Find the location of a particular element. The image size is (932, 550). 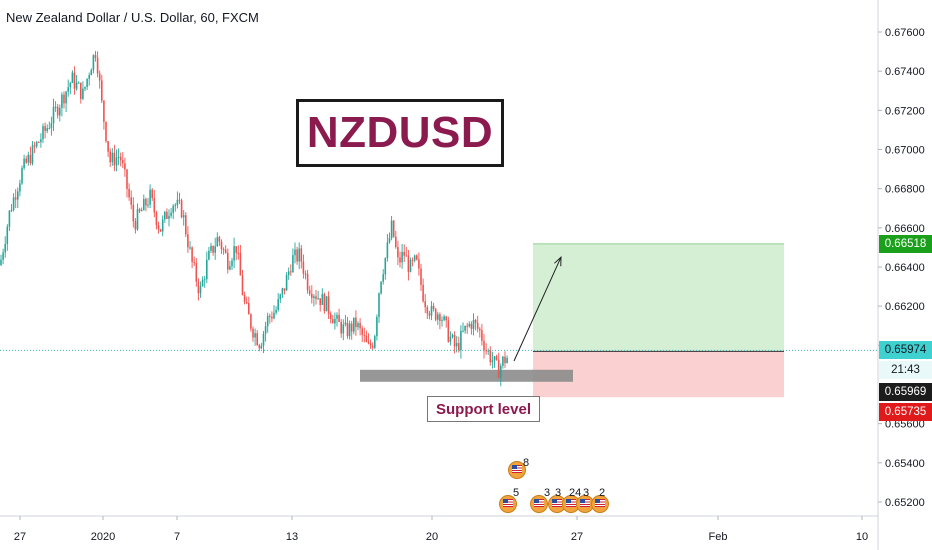

event-count: 8 is located at coordinates (526, 463).